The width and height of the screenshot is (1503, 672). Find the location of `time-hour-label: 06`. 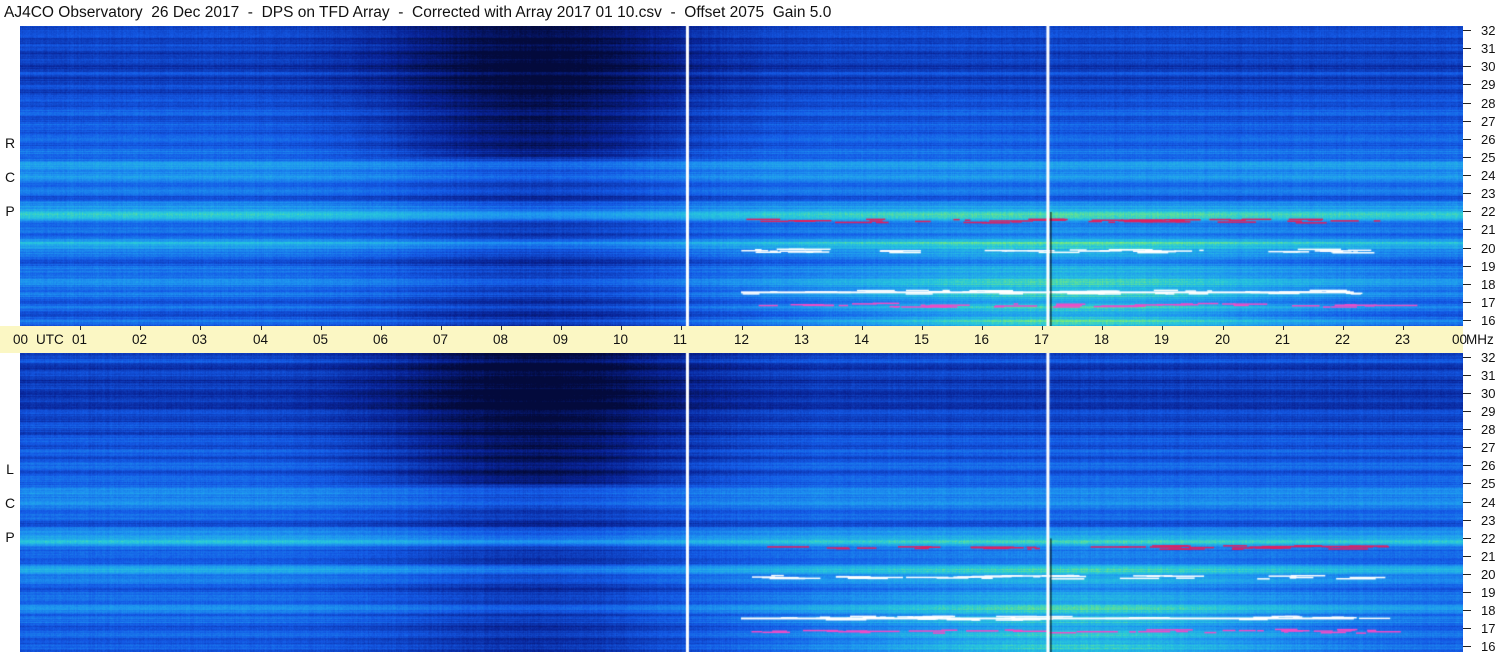

time-hour-label: 06 is located at coordinates (381, 339).